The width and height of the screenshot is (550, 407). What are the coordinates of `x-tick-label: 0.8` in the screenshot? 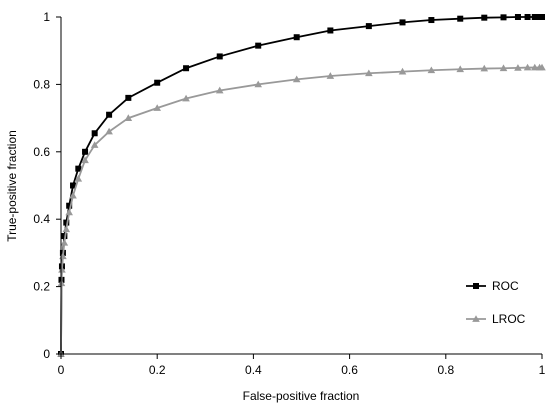 It's located at (445, 370).